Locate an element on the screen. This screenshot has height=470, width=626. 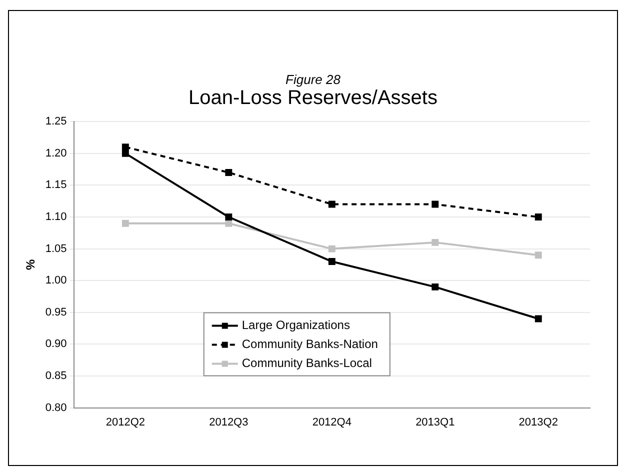
y-tick-label: 1.20 is located at coordinates (56, 153).